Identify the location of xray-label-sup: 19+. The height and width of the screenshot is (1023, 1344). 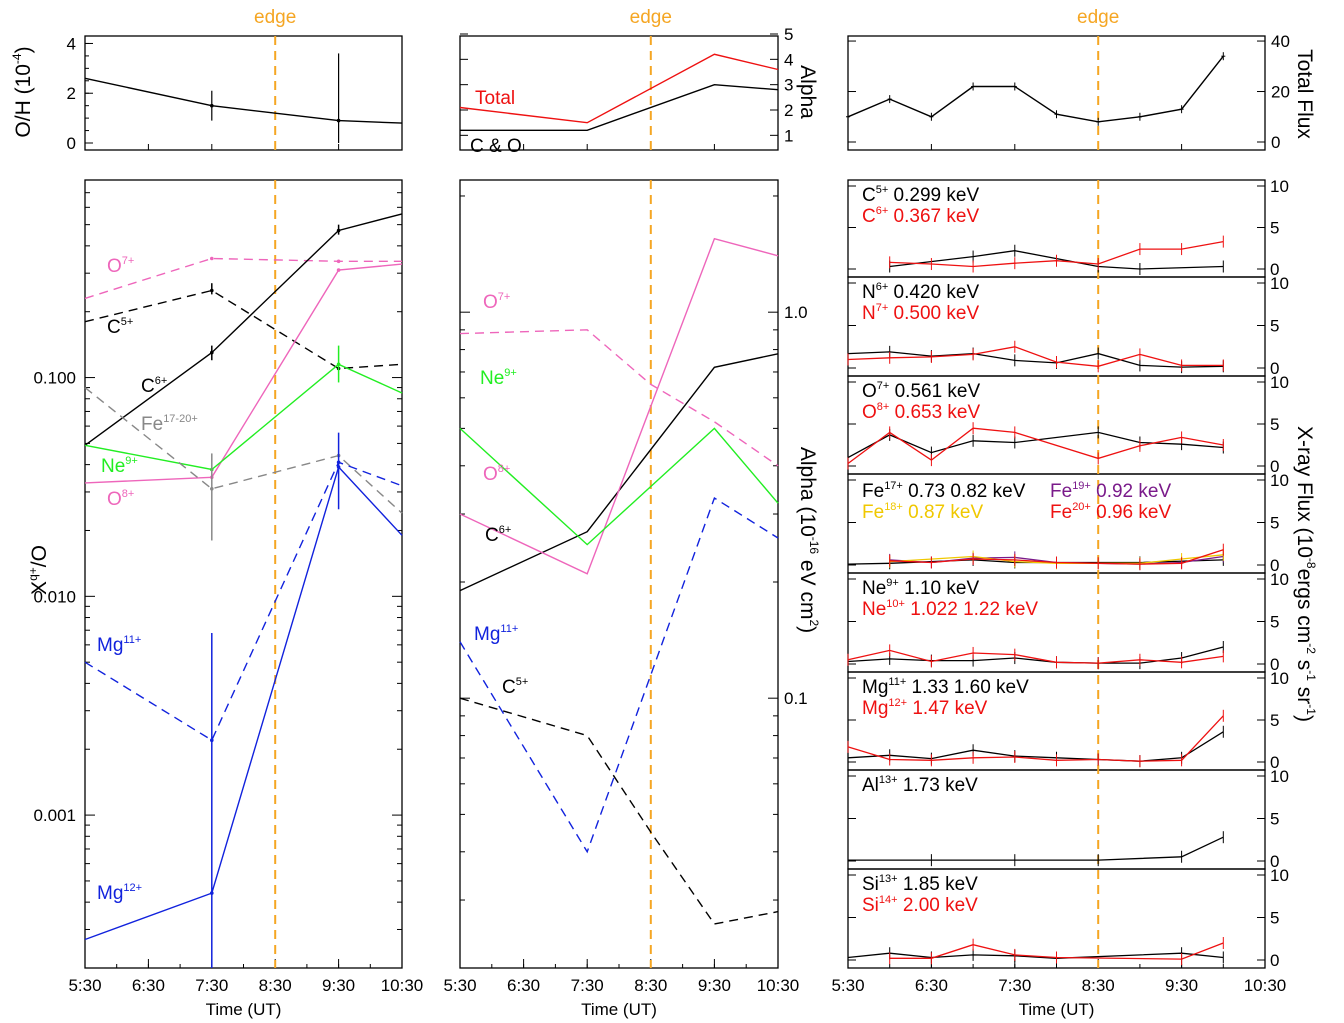
(1081, 486).